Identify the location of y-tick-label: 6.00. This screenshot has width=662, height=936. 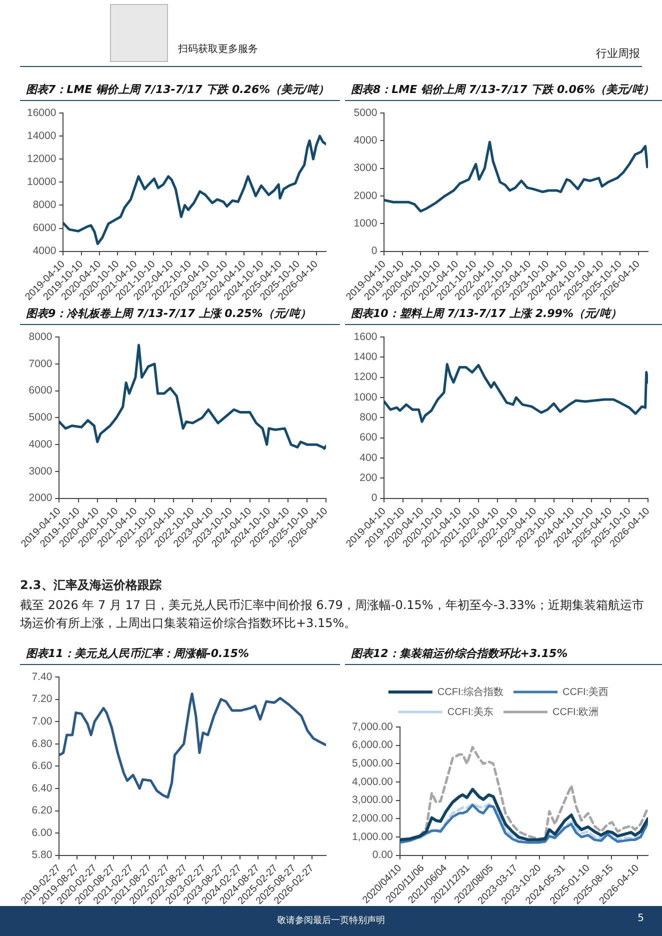
(42, 832).